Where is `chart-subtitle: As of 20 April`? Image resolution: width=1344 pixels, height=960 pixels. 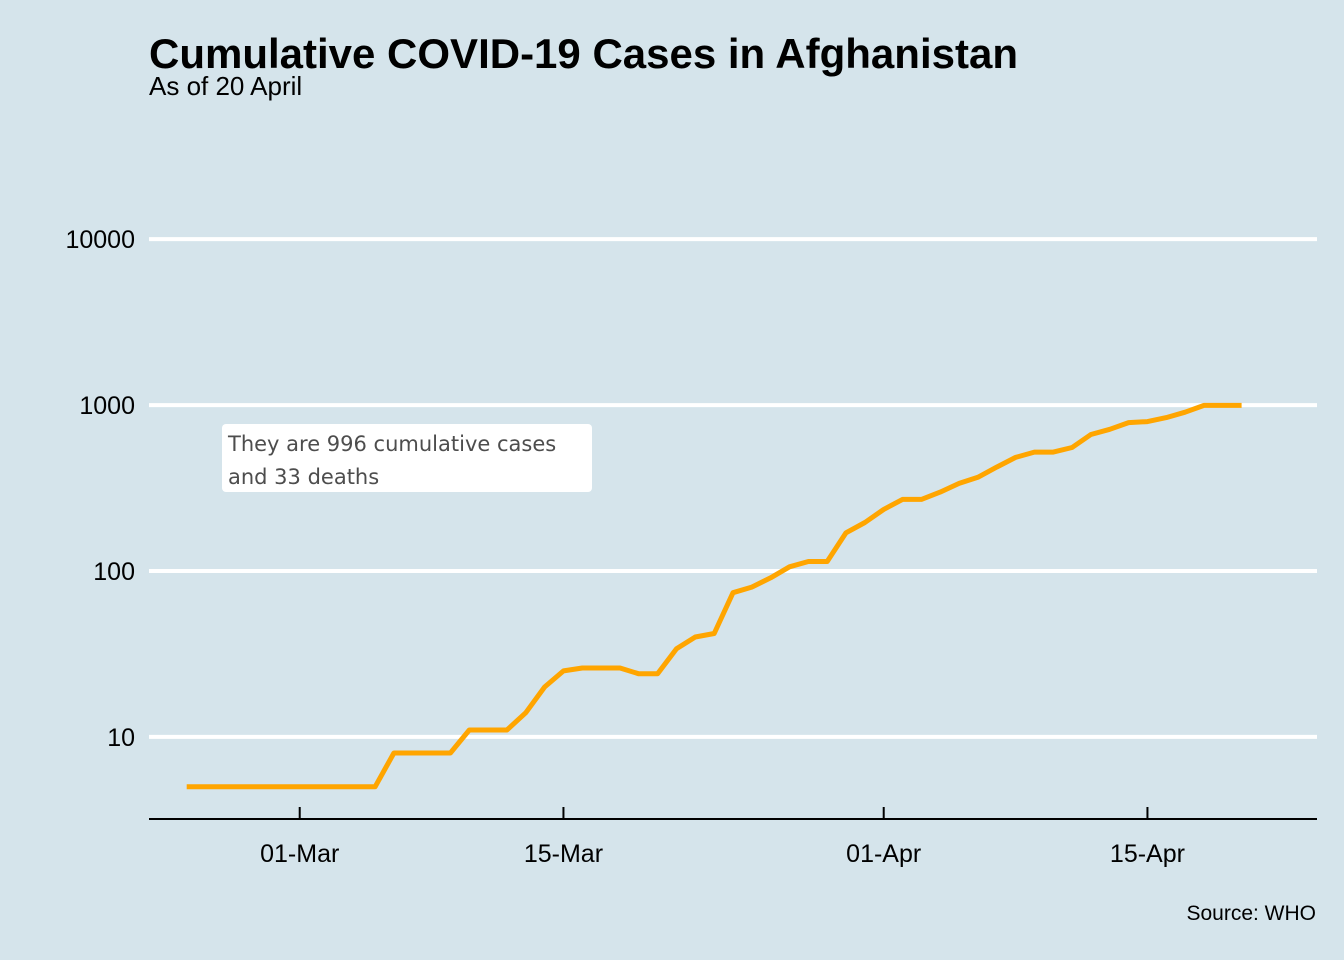 chart-subtitle: As of 20 April is located at coordinates (226, 86).